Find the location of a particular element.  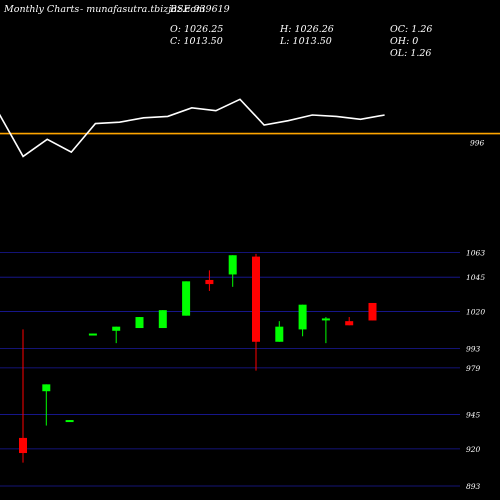

y-tick-label: 920 is located at coordinates (473, 449).